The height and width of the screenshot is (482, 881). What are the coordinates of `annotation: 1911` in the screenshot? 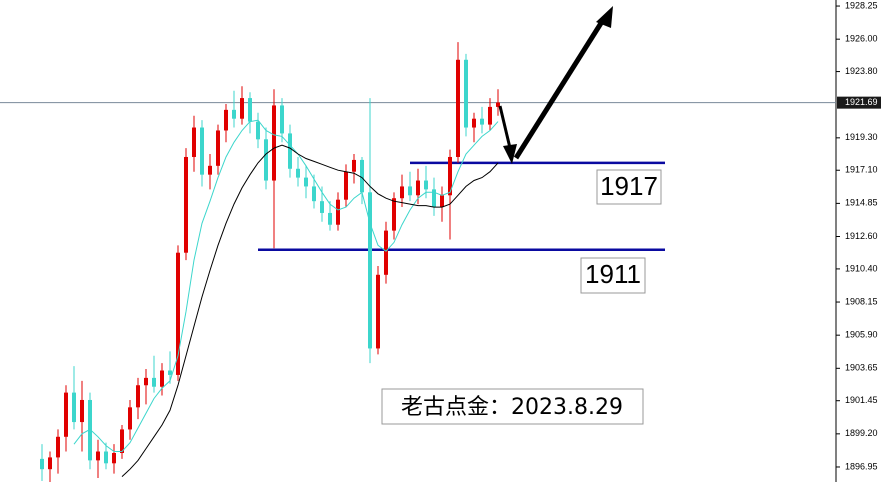 It's located at (613, 274).